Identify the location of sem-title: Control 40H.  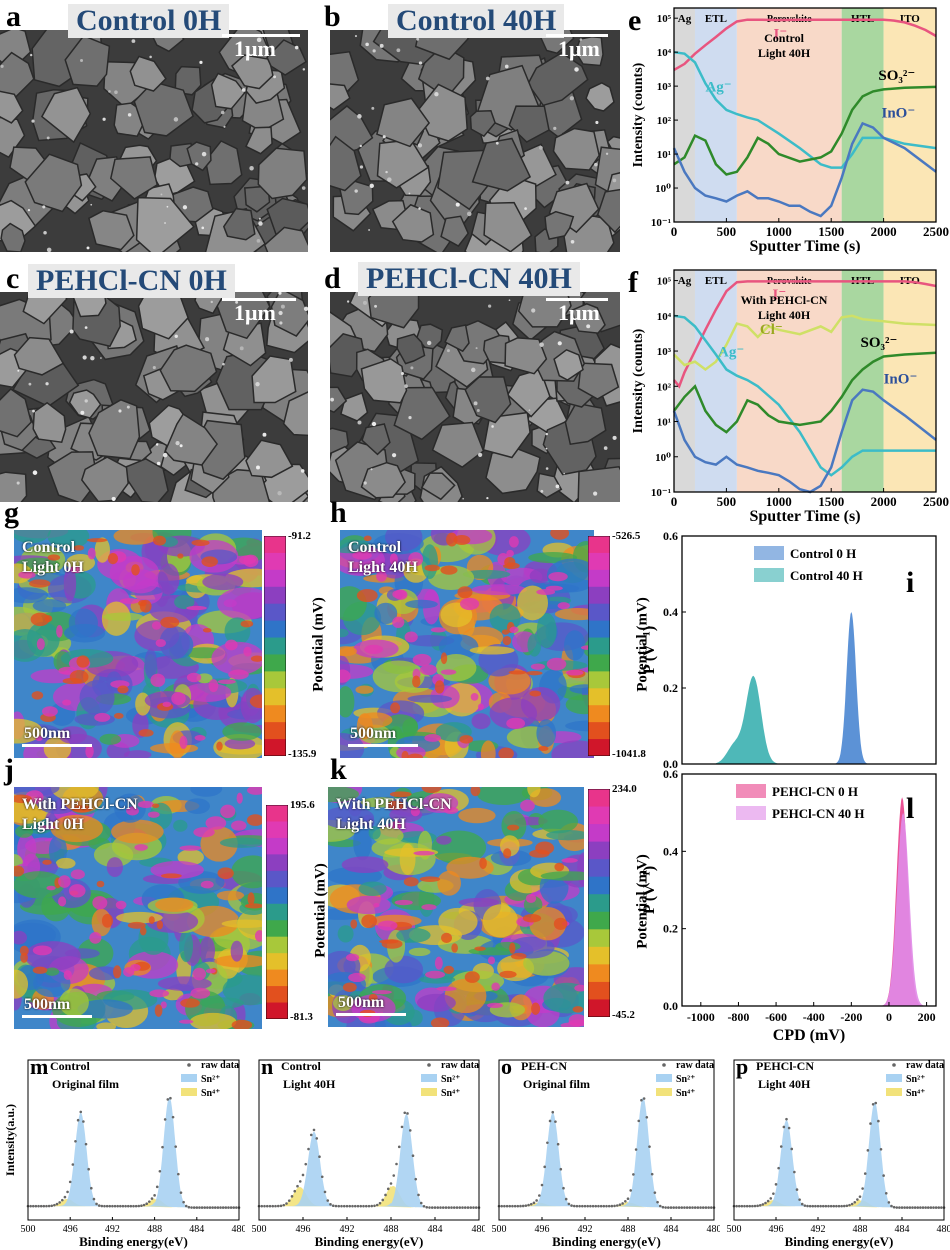
(476, 21).